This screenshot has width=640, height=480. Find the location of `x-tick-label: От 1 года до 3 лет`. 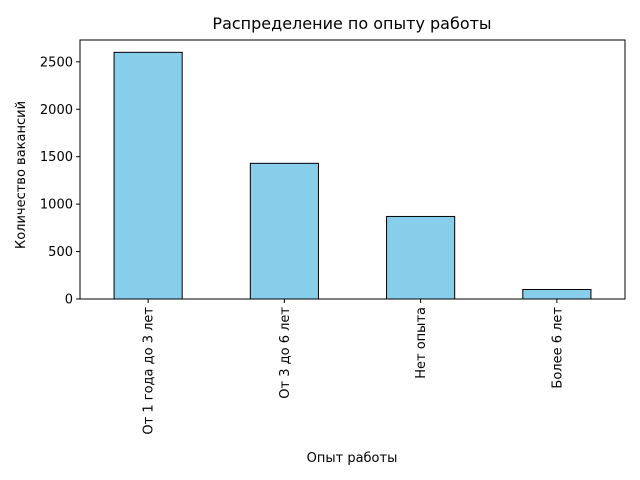

x-tick-label: От 1 года до 3 лет is located at coordinates (149, 371).